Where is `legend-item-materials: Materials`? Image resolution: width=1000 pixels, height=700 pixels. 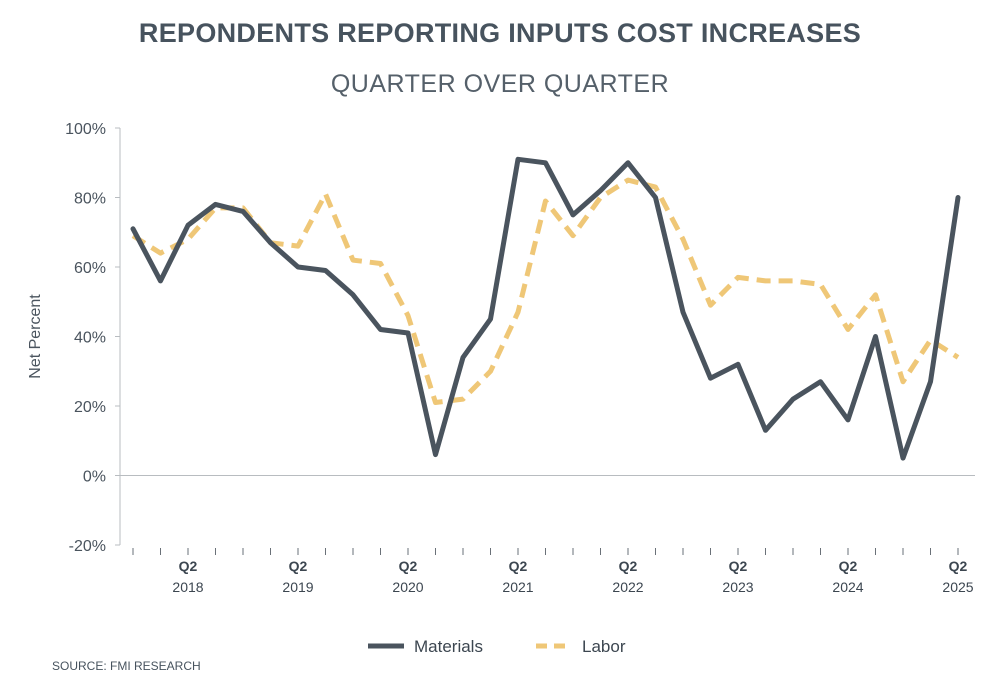 legend-item-materials: Materials is located at coordinates (425, 646).